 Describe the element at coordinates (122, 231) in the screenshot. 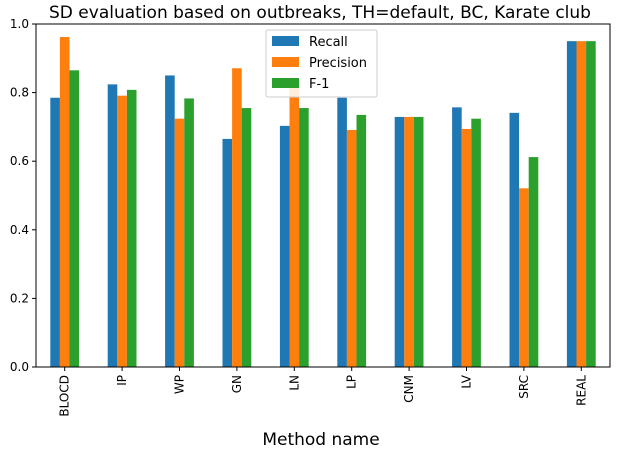

I see `bar-precision-ip` at that location.